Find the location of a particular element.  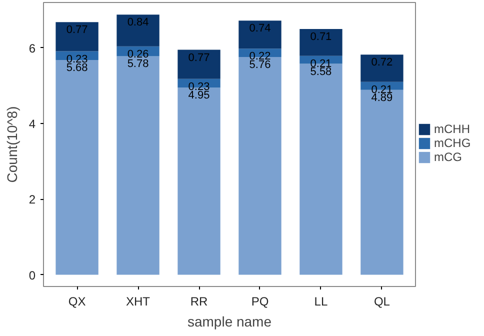

x-tick-label: QX is located at coordinates (77, 301).